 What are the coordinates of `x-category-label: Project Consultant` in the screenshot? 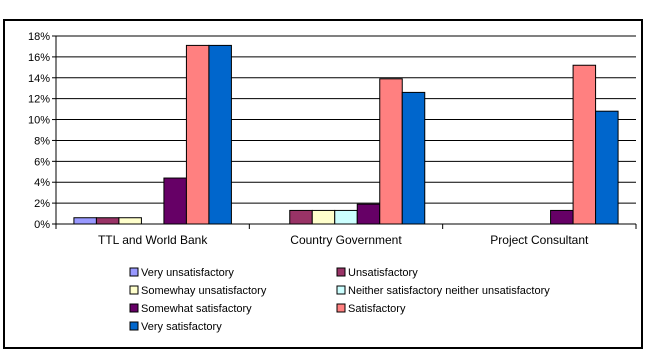 It's located at (539, 240).